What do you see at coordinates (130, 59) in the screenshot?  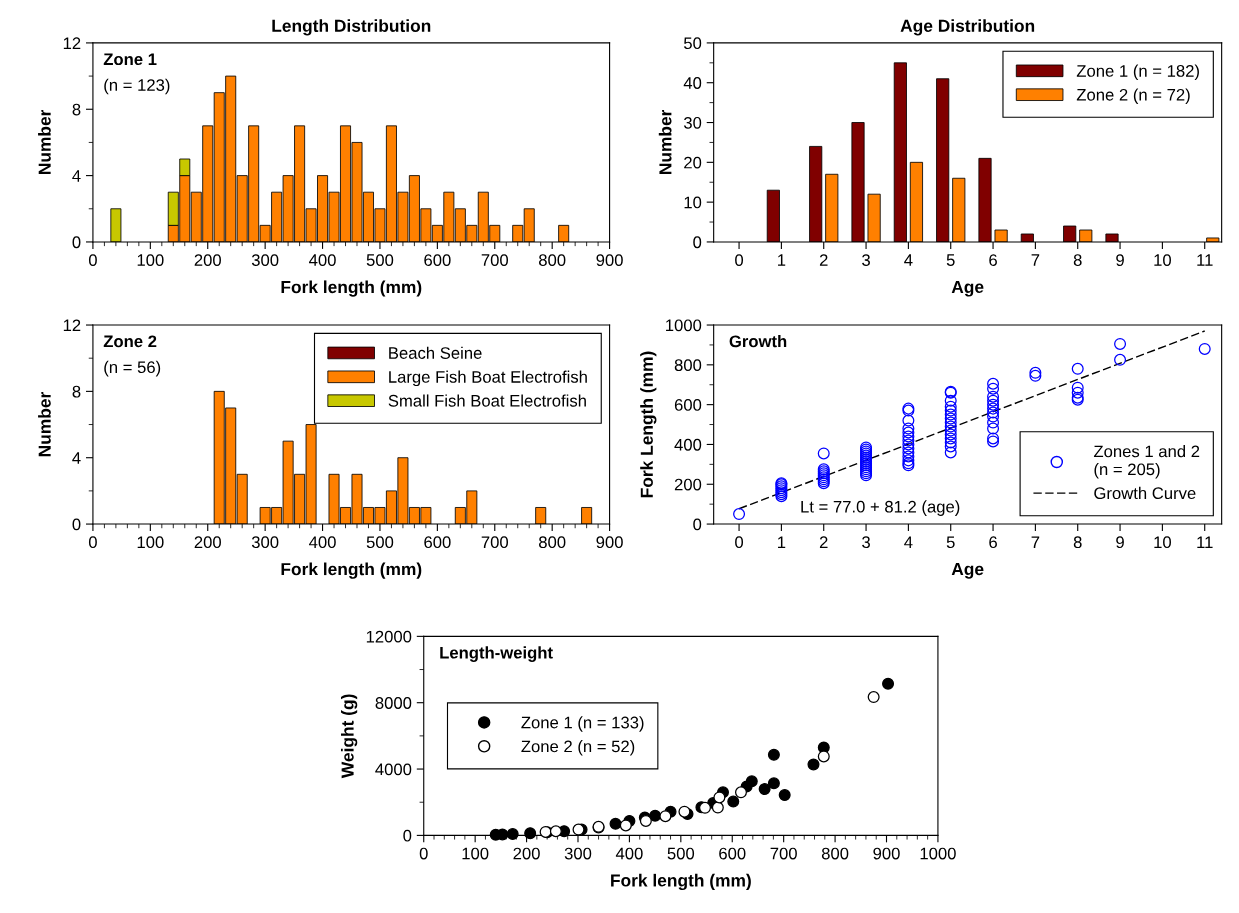 I see `annotation: Zone 1` at bounding box center [130, 59].